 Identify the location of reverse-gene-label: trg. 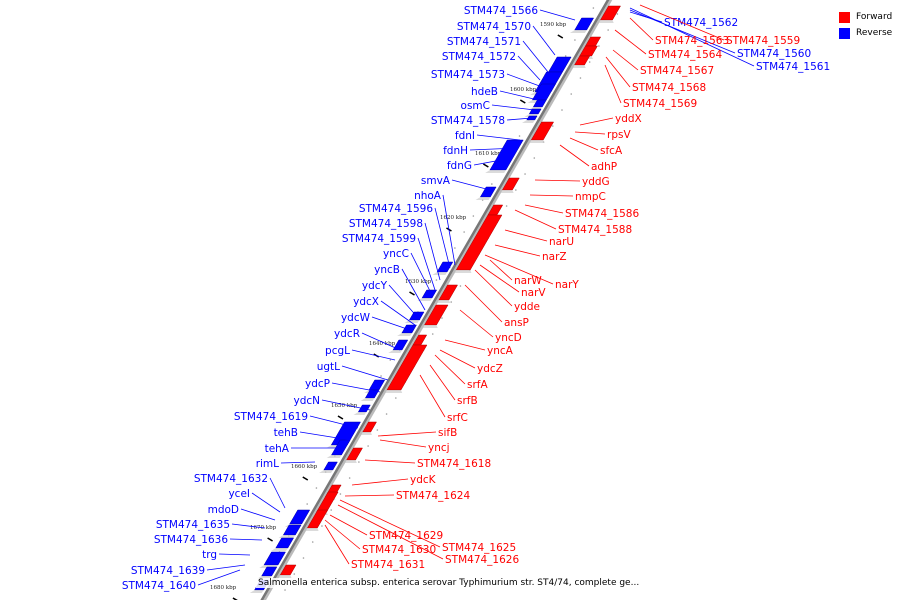
(209, 555).